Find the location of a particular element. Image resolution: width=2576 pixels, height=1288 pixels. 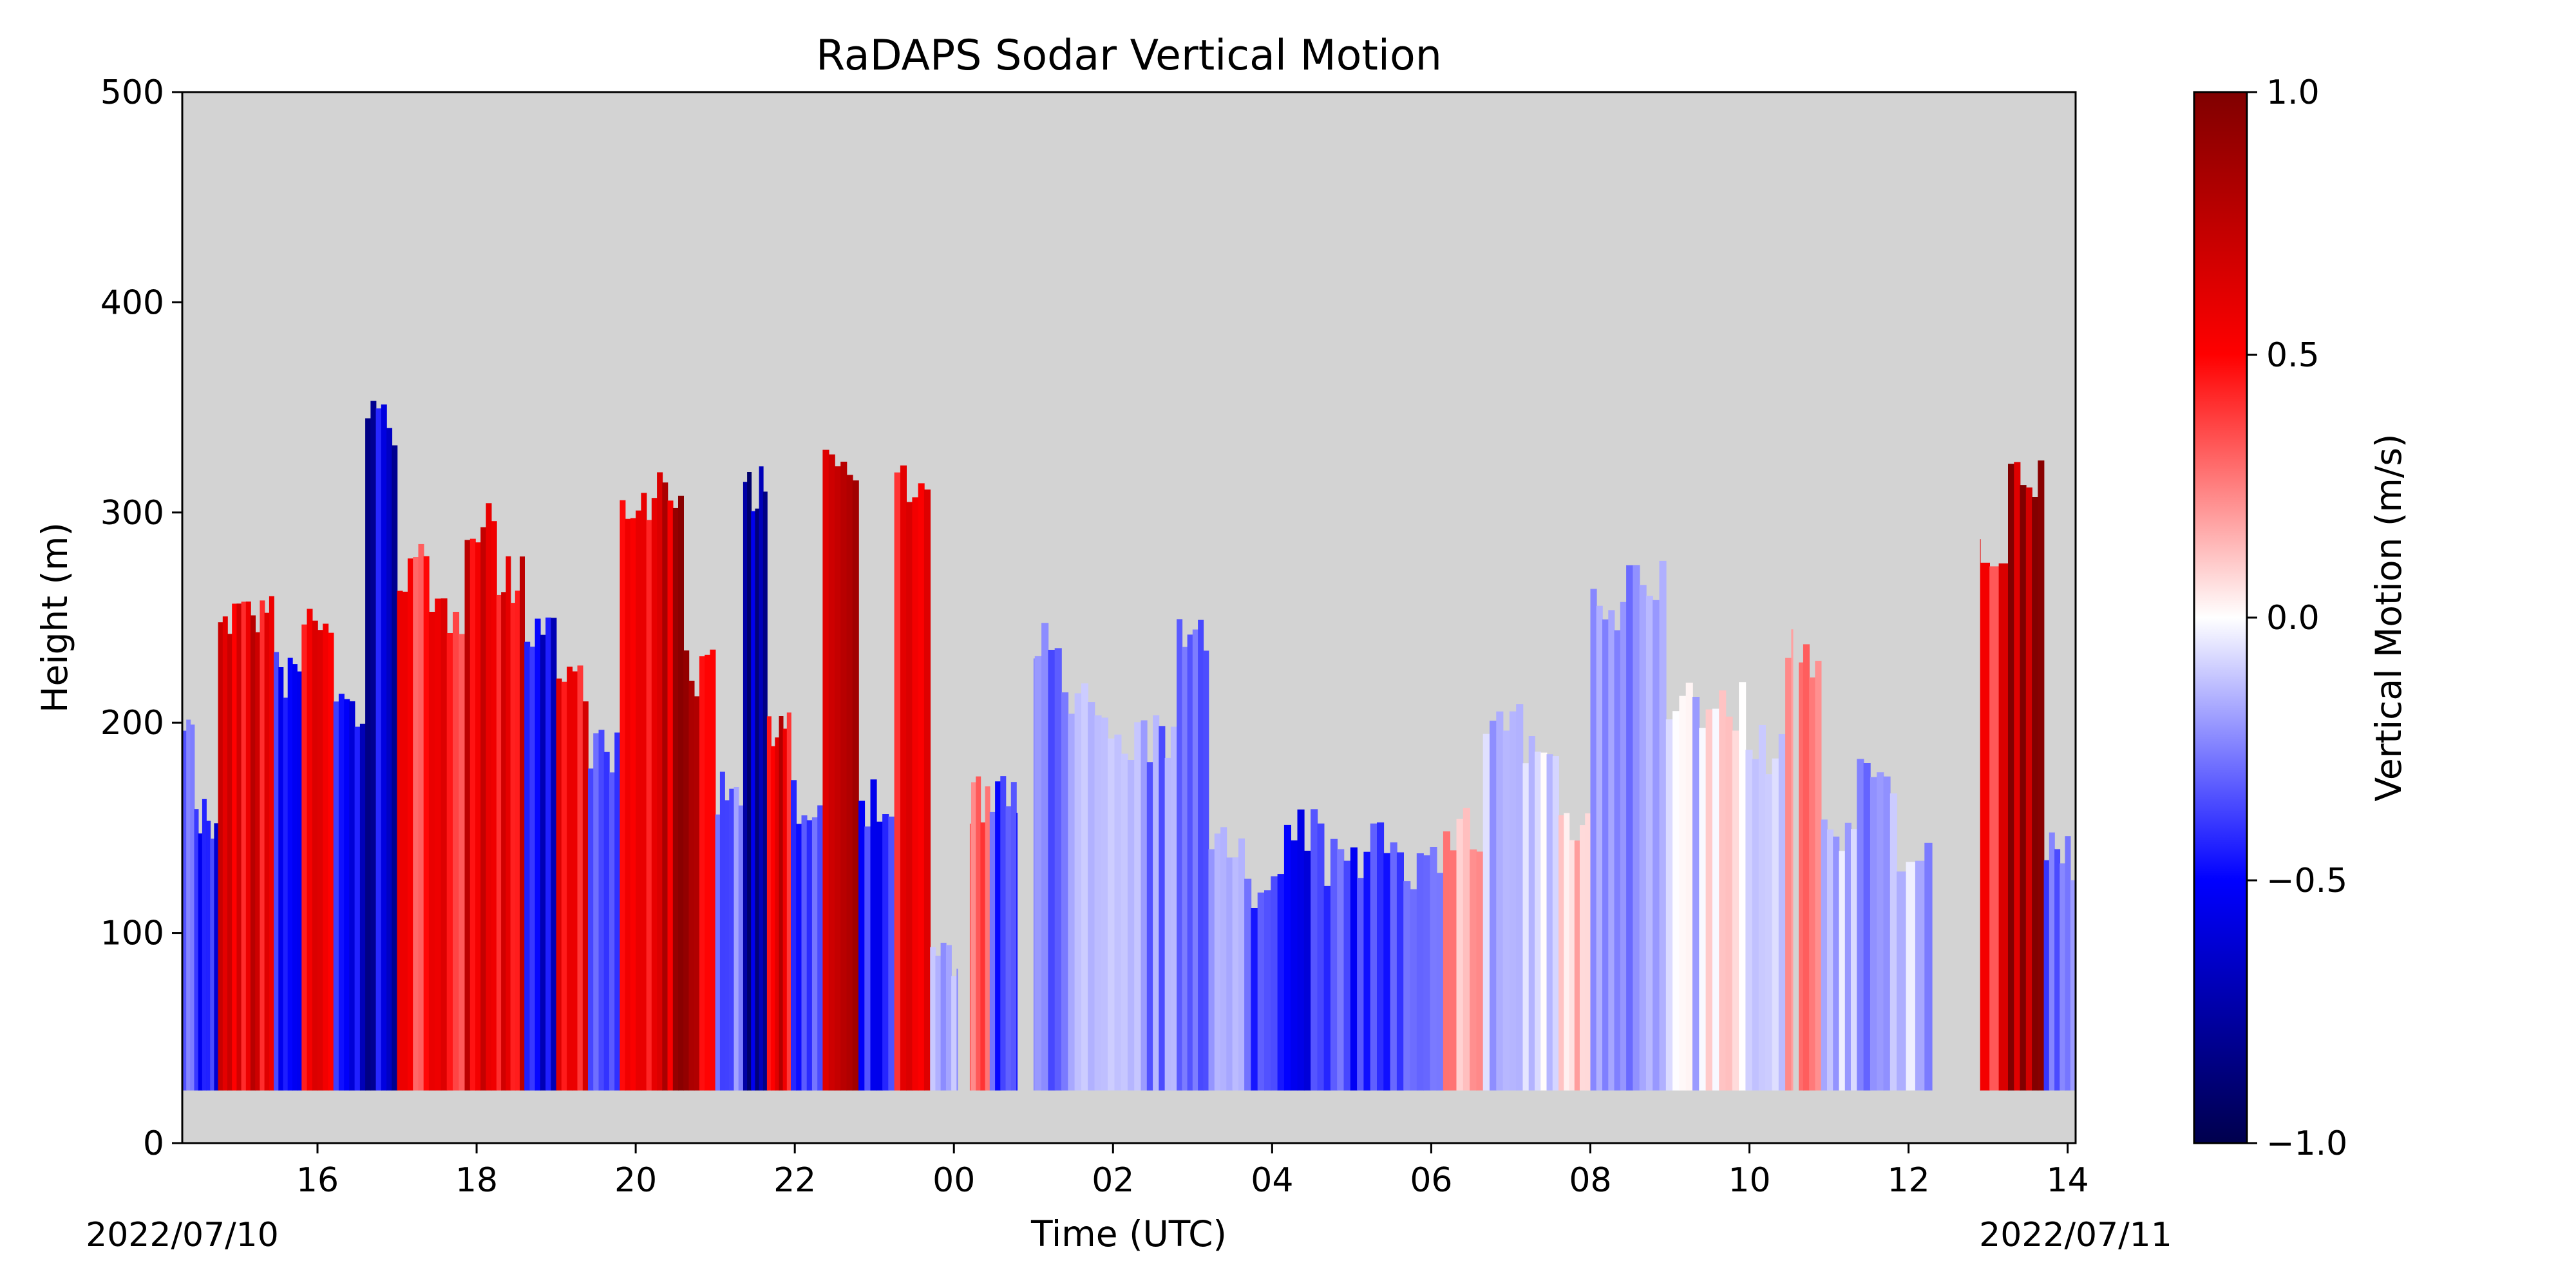

date-start-label: 2022/07/10 is located at coordinates (183, 1235).